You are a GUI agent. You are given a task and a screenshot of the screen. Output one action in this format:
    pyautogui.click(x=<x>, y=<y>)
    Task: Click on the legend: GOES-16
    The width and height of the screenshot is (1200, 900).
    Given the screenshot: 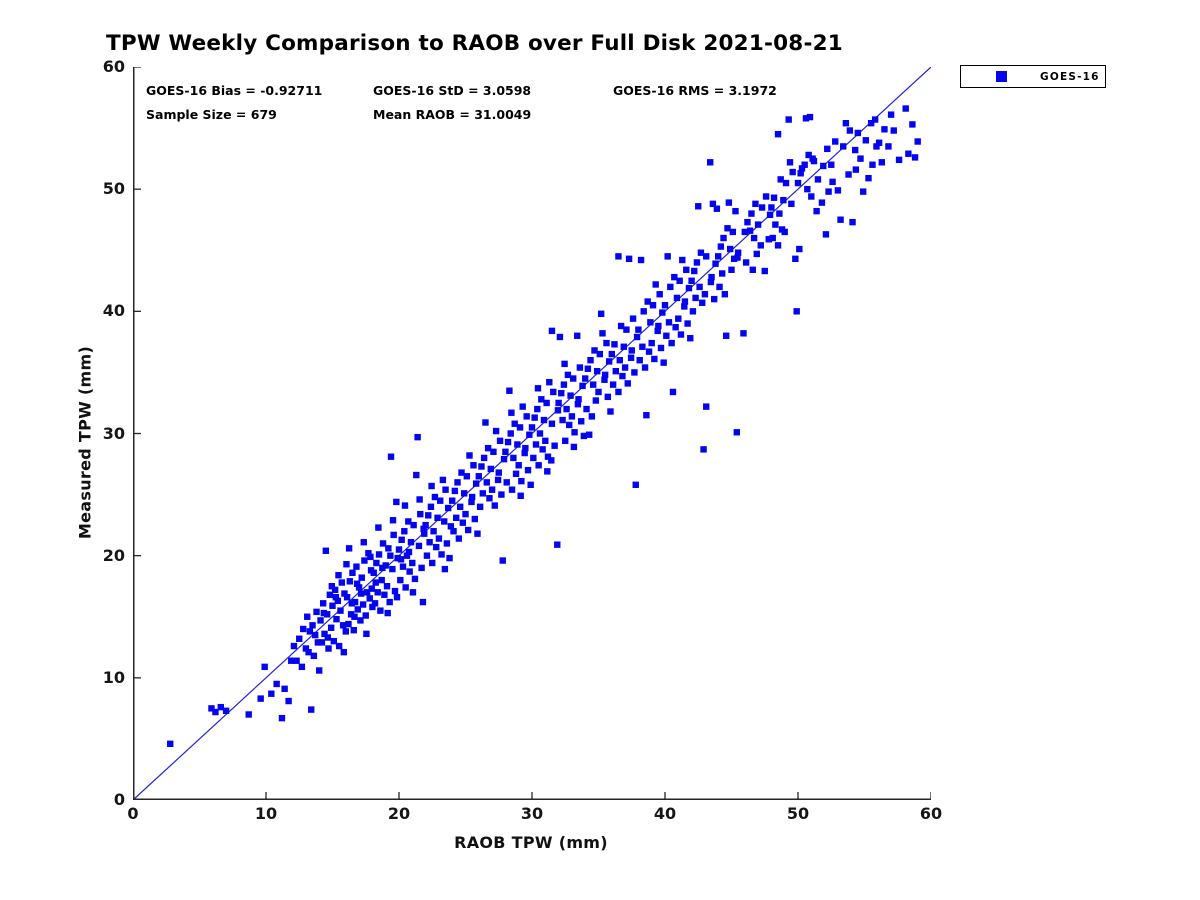 What is the action you would take?
    pyautogui.click(x=1033, y=76)
    